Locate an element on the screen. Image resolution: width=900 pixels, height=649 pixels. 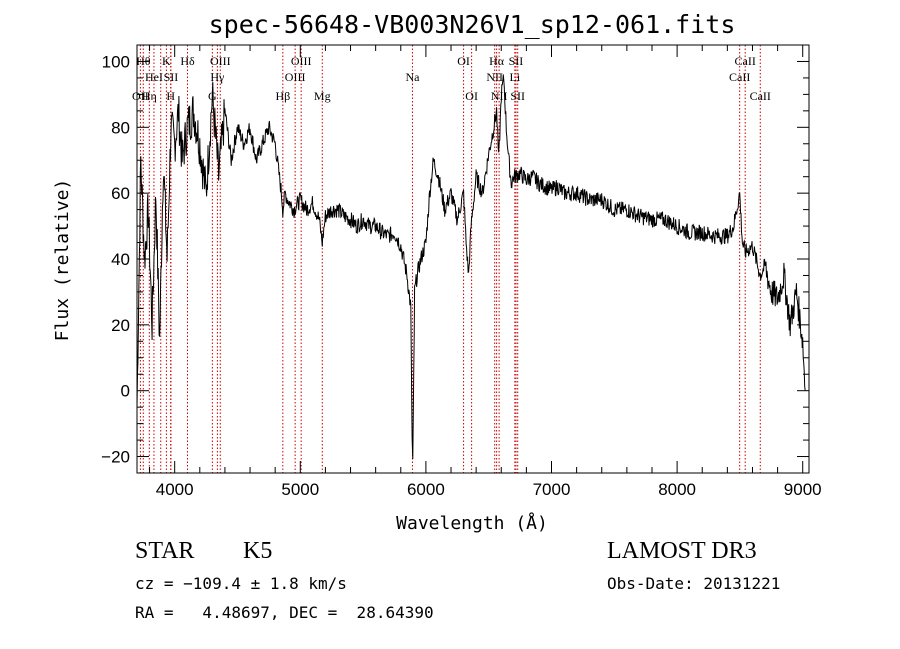
line-label: Hα is located at coordinates (497, 61).